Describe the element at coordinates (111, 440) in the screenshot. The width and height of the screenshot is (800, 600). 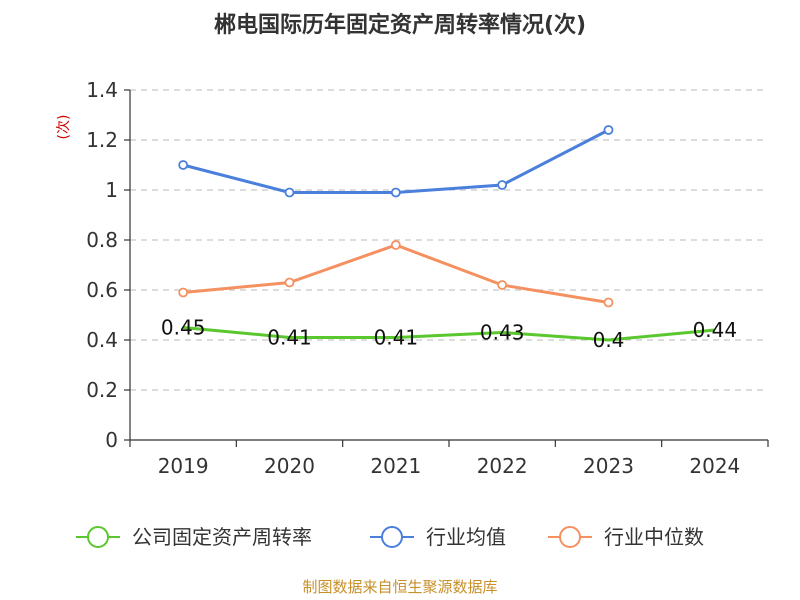
I see `y-tick-label: 0` at that location.